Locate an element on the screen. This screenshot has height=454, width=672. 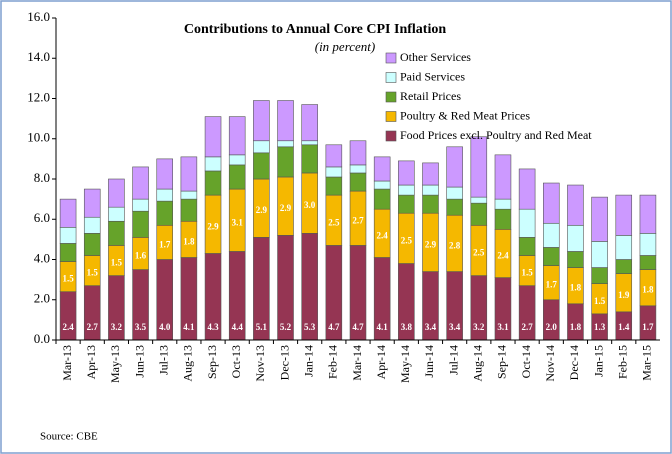
value-label: 2.0 is located at coordinates (552, 327).